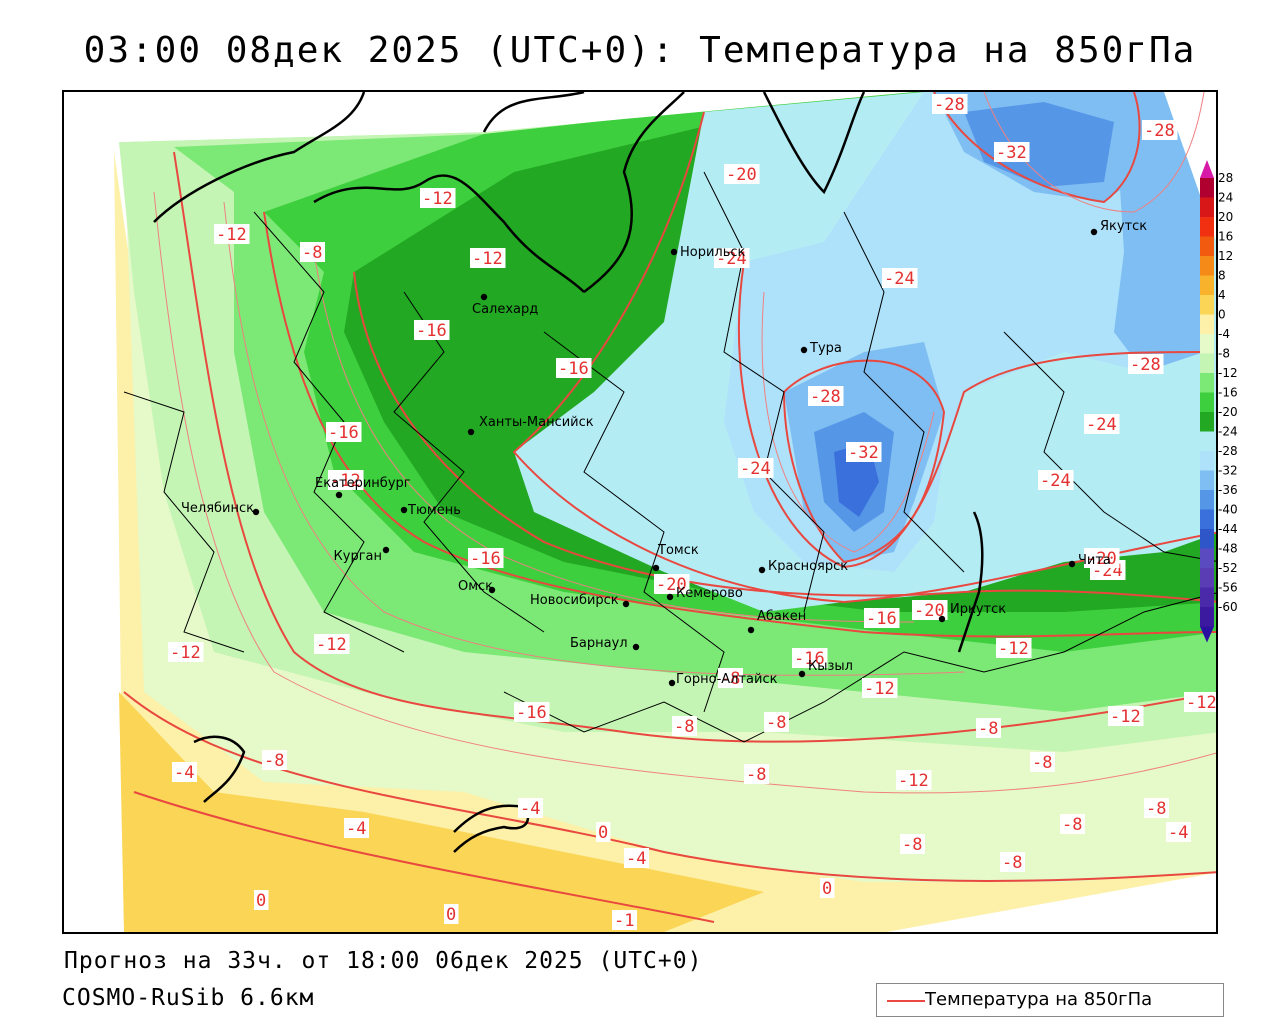 The height and width of the screenshot is (1024, 1280). Describe the element at coordinates (1207, 169) in the screenshot. I see `colorbar-top-arrow` at that location.